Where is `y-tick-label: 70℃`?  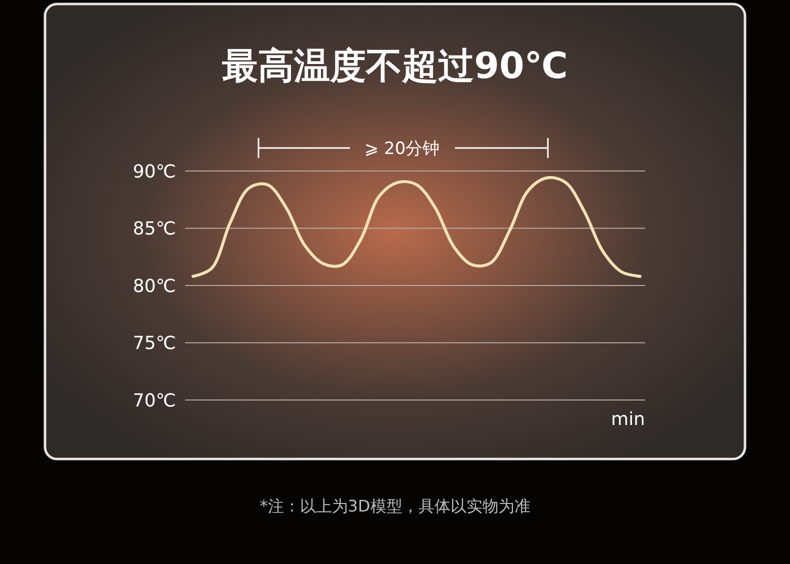 y-tick-label: 70℃ is located at coordinates (154, 401).